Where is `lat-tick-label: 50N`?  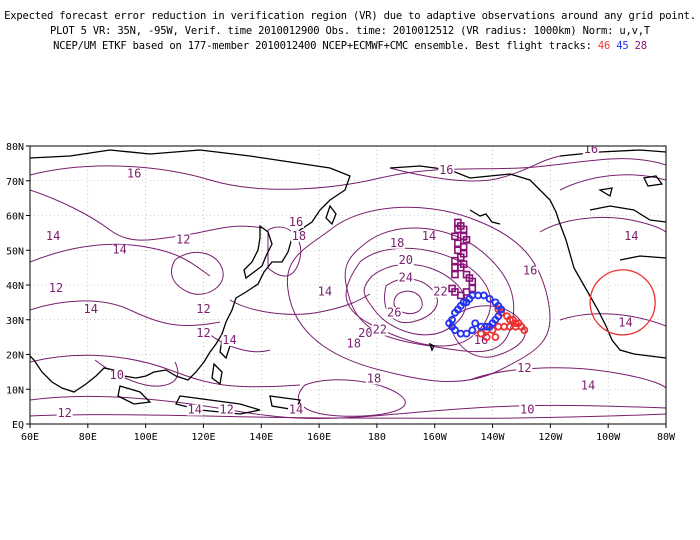
lat-tick-label: 50N is located at coordinates (15, 251).